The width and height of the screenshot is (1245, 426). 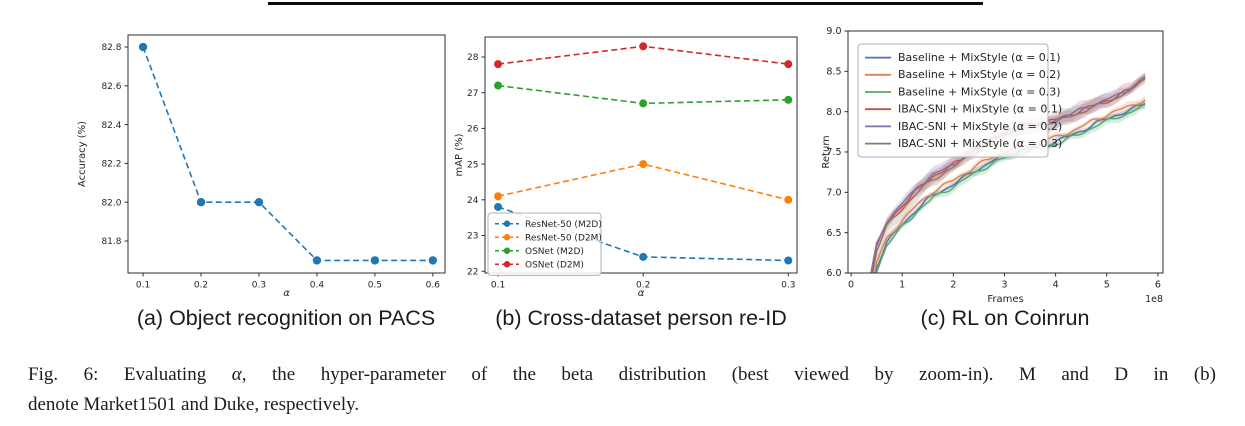 I want to click on y-tick-label: 8.0, so click(x=833, y=112).